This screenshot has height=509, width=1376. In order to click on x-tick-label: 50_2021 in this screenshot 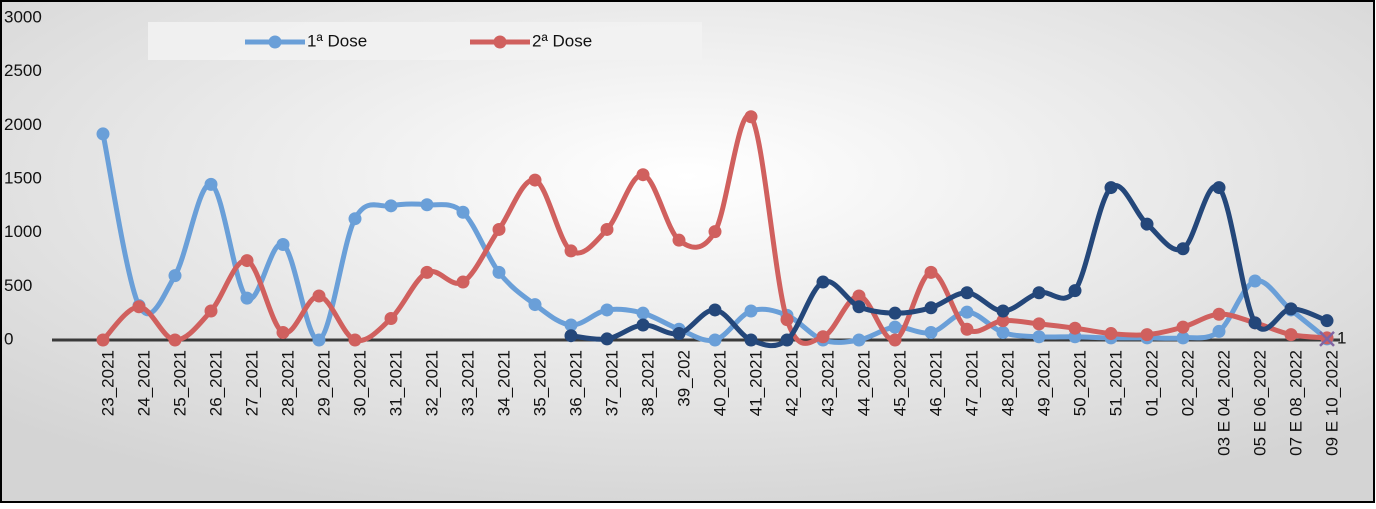, I will do `click(1079, 383)`.